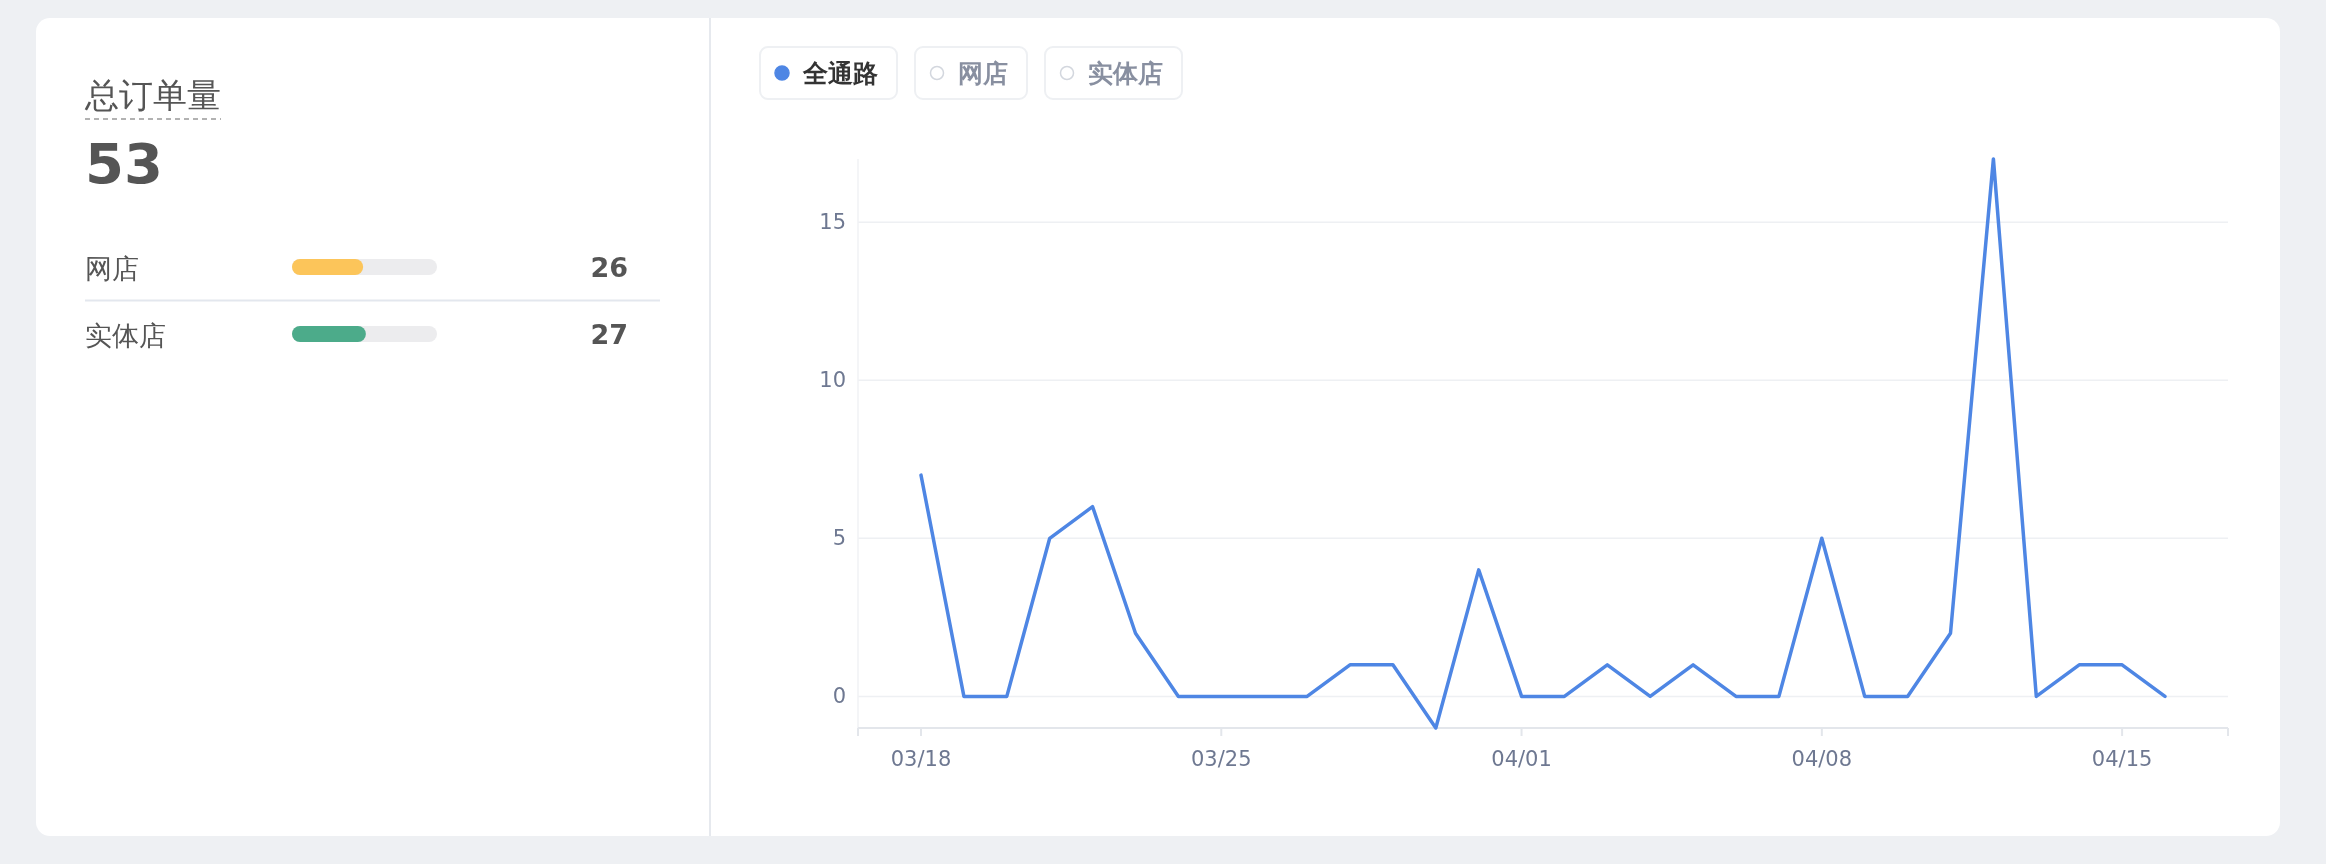 The width and height of the screenshot is (2326, 864). I want to click on legend-label: 网店, so click(983, 73).